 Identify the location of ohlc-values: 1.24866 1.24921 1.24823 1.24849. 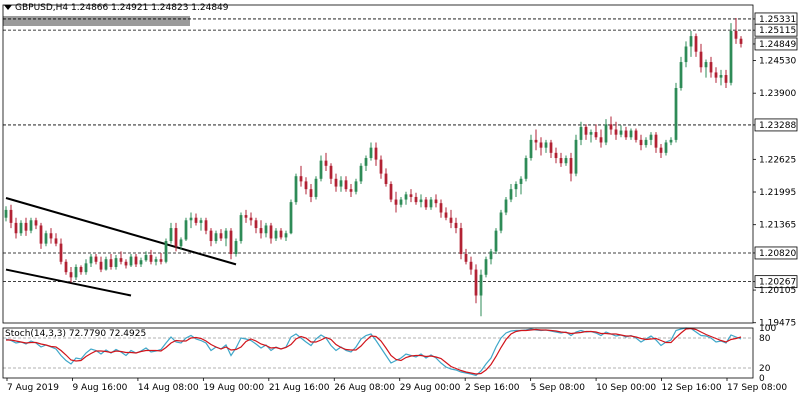
(150, 8).